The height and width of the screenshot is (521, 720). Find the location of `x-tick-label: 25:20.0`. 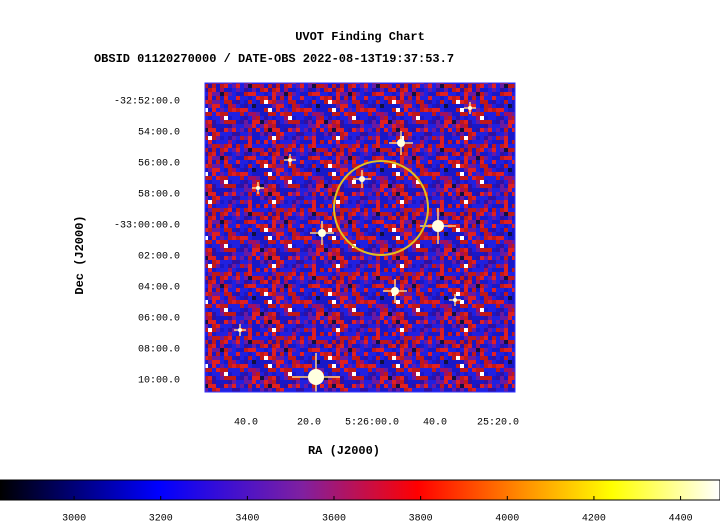

x-tick-label: 25:20.0 is located at coordinates (498, 423).